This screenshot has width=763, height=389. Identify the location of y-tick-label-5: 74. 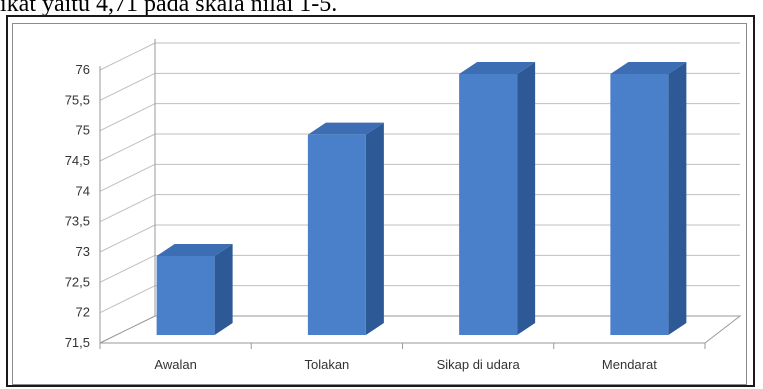
(83, 190).